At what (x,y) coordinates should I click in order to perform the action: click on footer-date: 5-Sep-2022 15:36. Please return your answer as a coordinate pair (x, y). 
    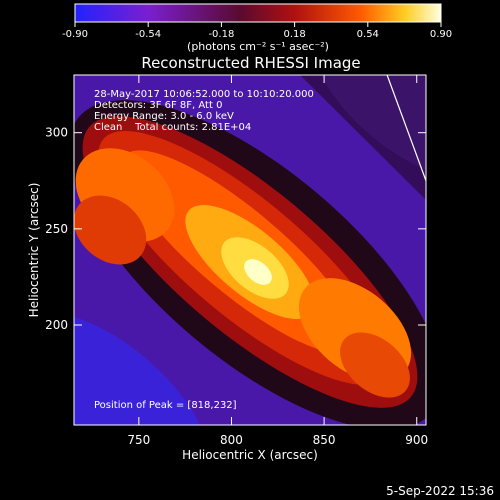
    Looking at the image, I should click on (440, 491).